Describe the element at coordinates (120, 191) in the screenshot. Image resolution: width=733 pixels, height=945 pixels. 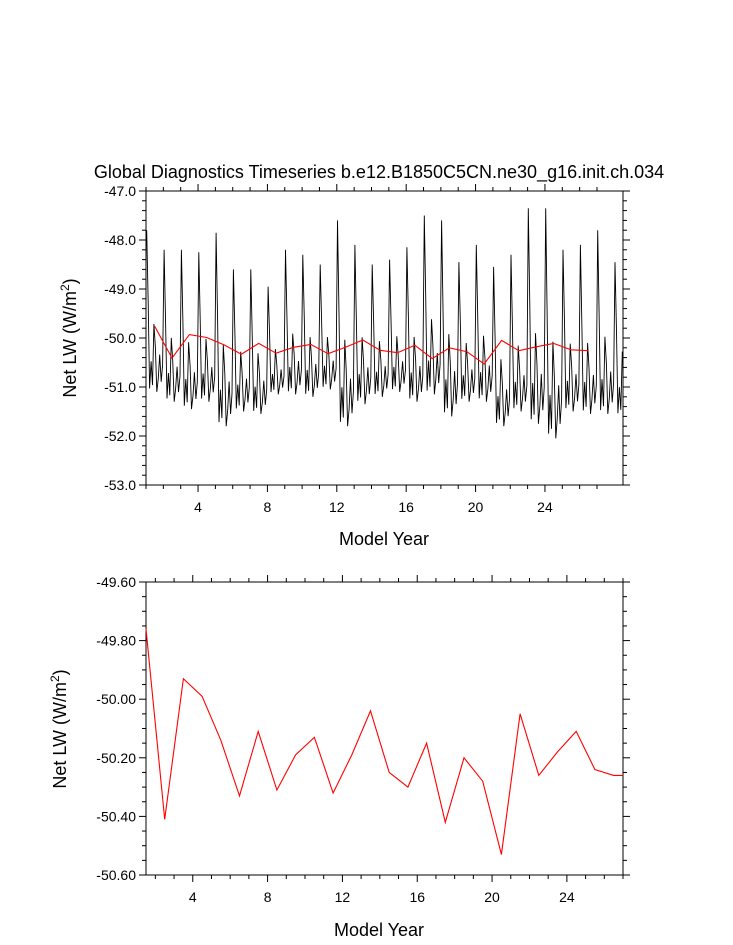
I see `y-tick-label: -47.0` at that location.